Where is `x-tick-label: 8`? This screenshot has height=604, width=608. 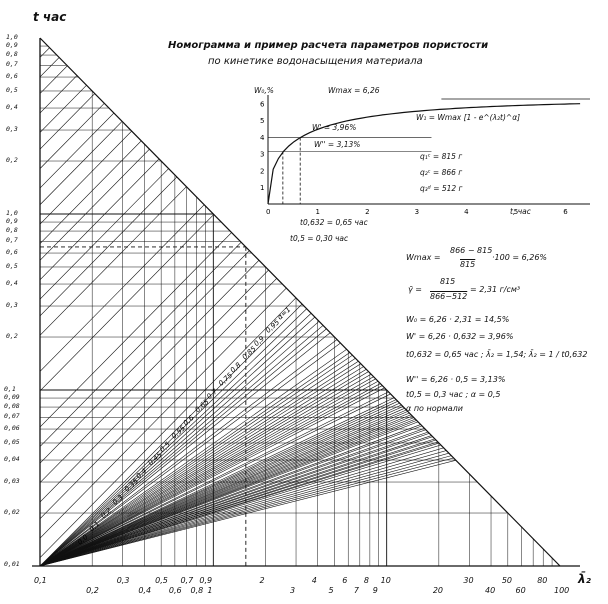 x-tick-label: 8 is located at coordinates (366, 580).